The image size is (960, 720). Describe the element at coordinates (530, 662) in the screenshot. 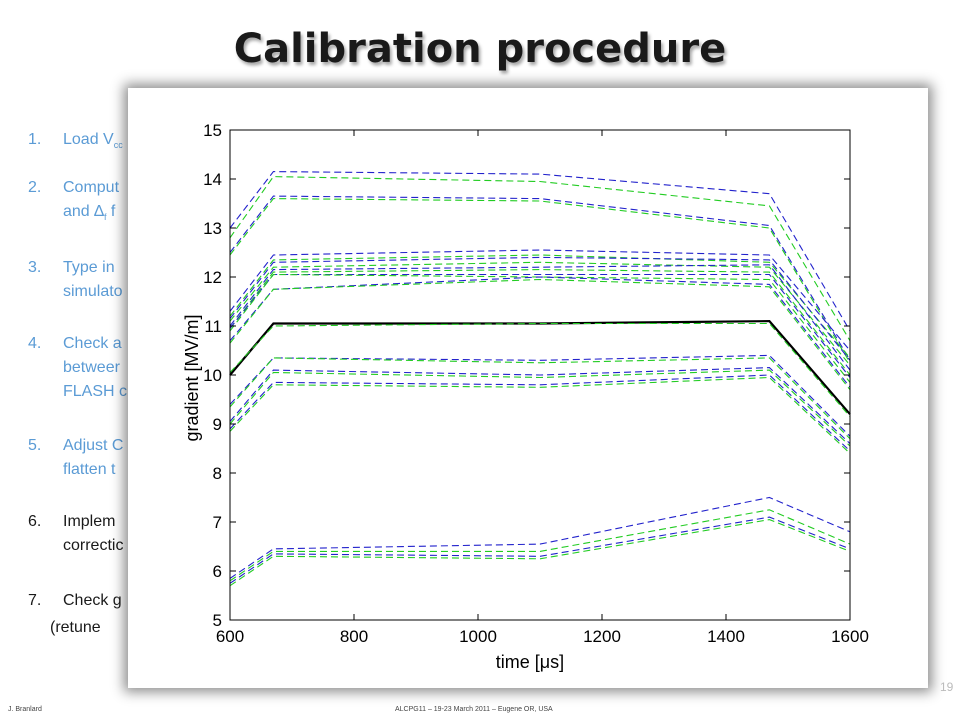

I see `x-axis-label: time [μs]` at that location.